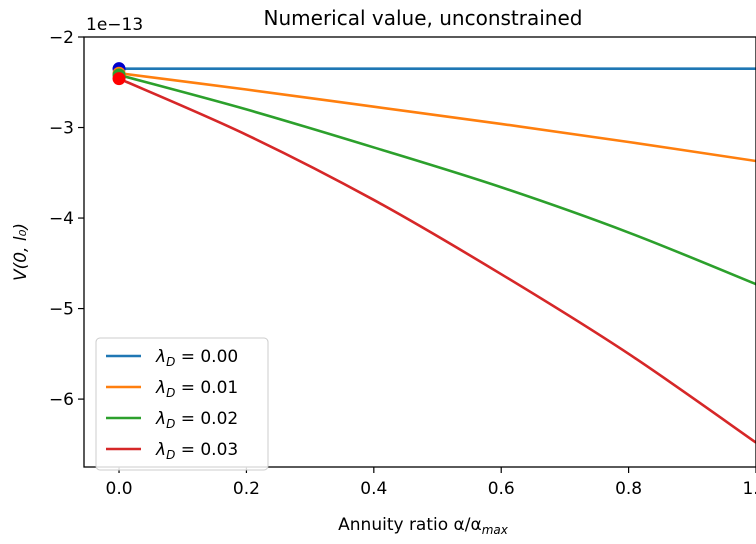  Describe the element at coordinates (61, 129) in the screenshot. I see `y-tick-label: −3` at that location.